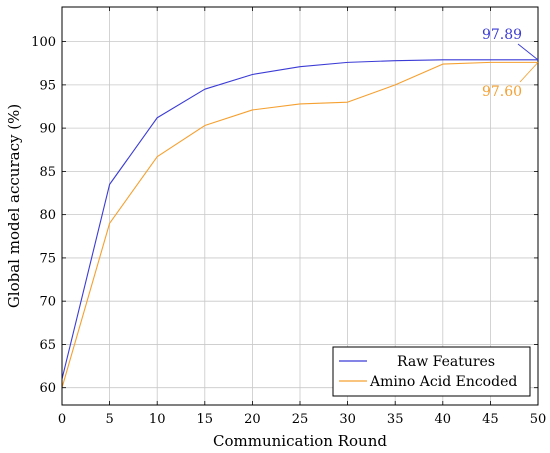 This screenshot has height=453, width=550. What do you see at coordinates (205, 419) in the screenshot?
I see `x-tick-label: 15` at bounding box center [205, 419].